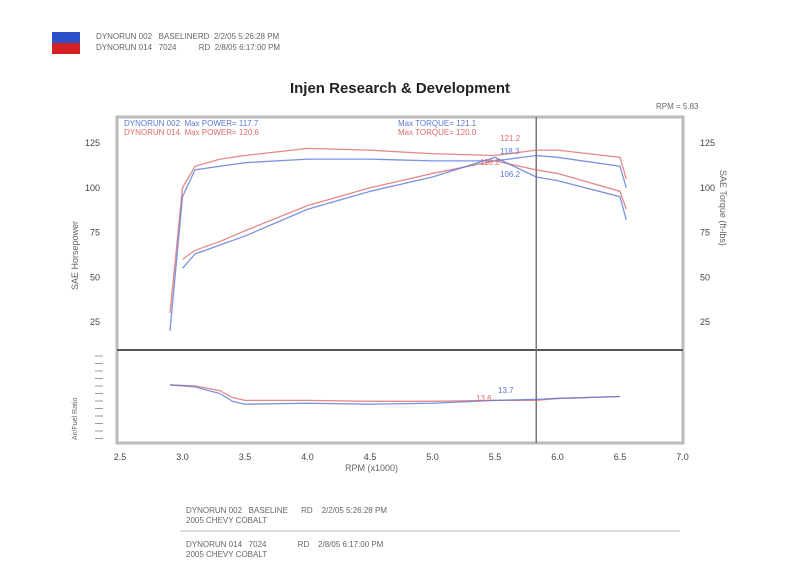  What do you see at coordinates (484, 398) in the screenshot?
I see `cursor-value: 13.6` at bounding box center [484, 398].